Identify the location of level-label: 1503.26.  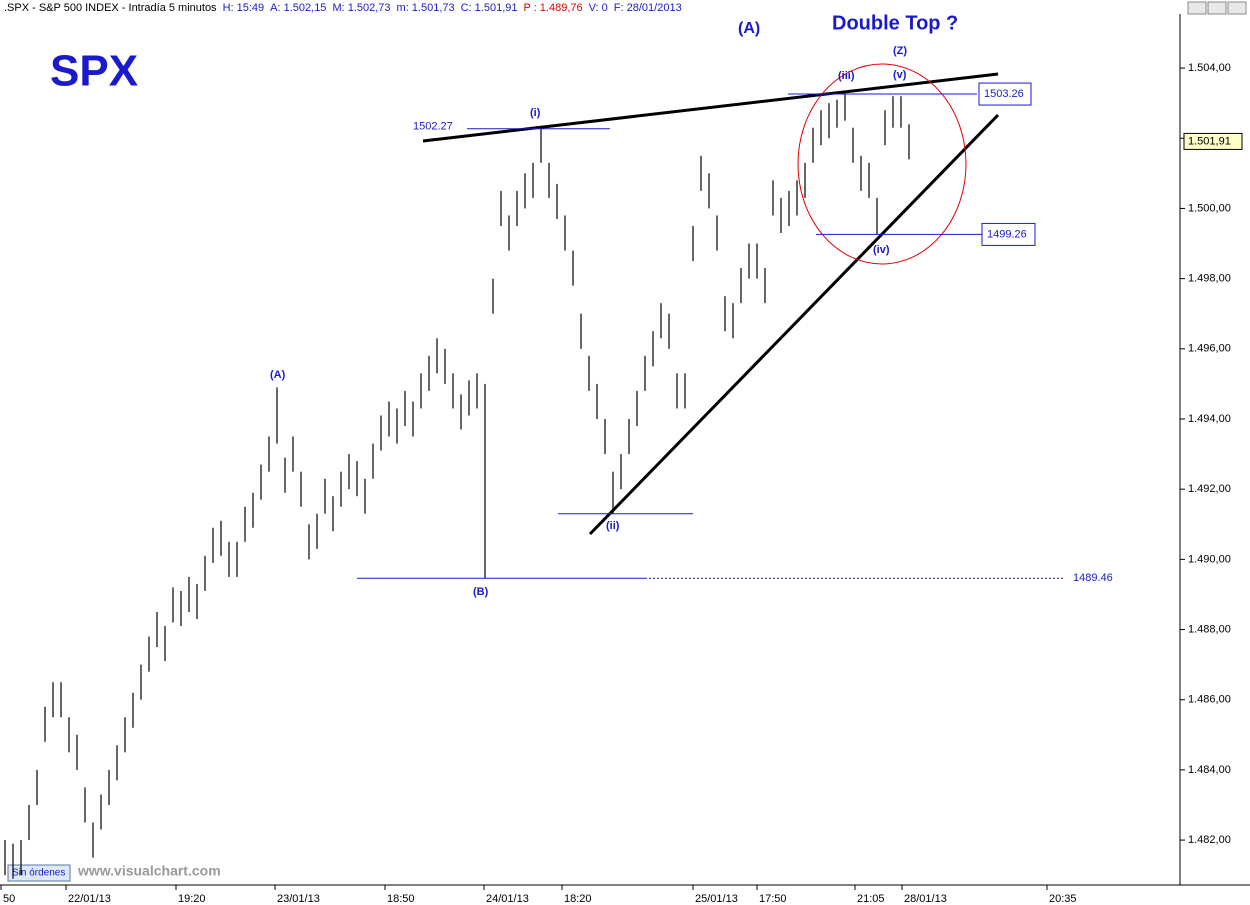
(1004, 94).